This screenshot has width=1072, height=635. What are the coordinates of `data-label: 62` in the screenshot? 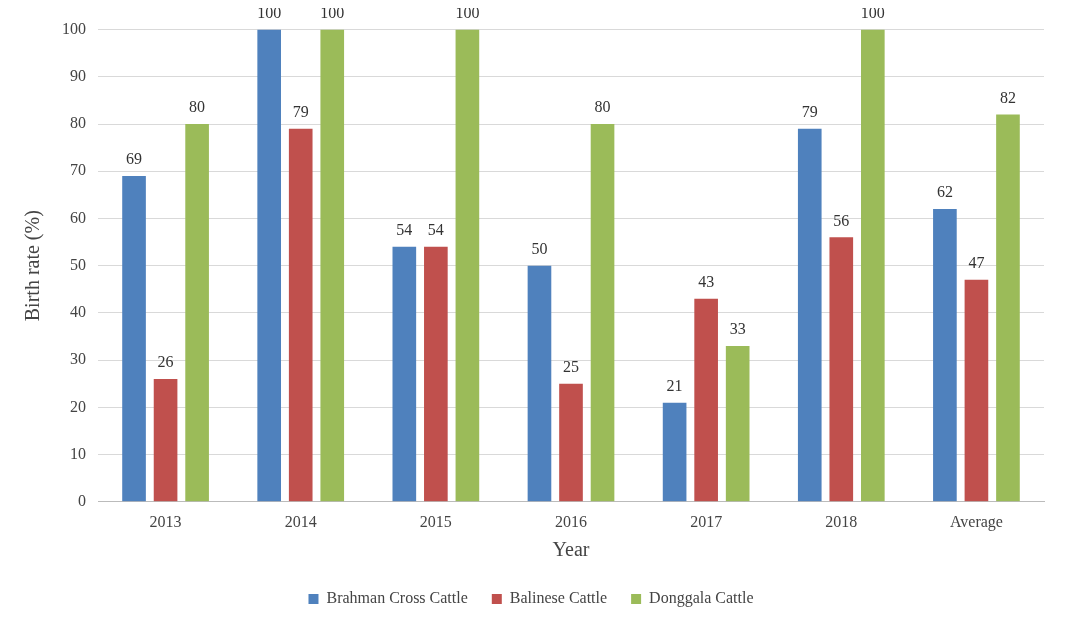 It's located at (944, 192).